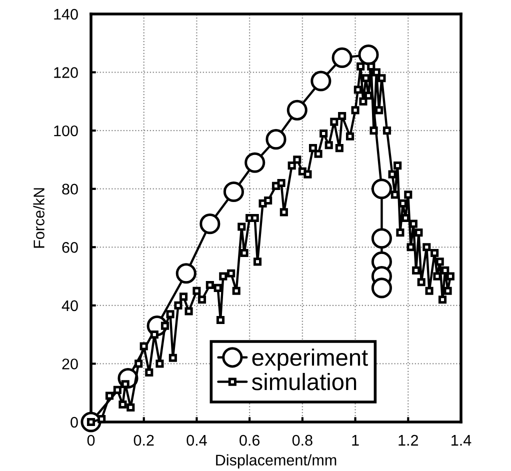 The width and height of the screenshot is (511, 471). Describe the element at coordinates (144, 440) in the screenshot. I see `x-tick-label: 0.2` at that location.